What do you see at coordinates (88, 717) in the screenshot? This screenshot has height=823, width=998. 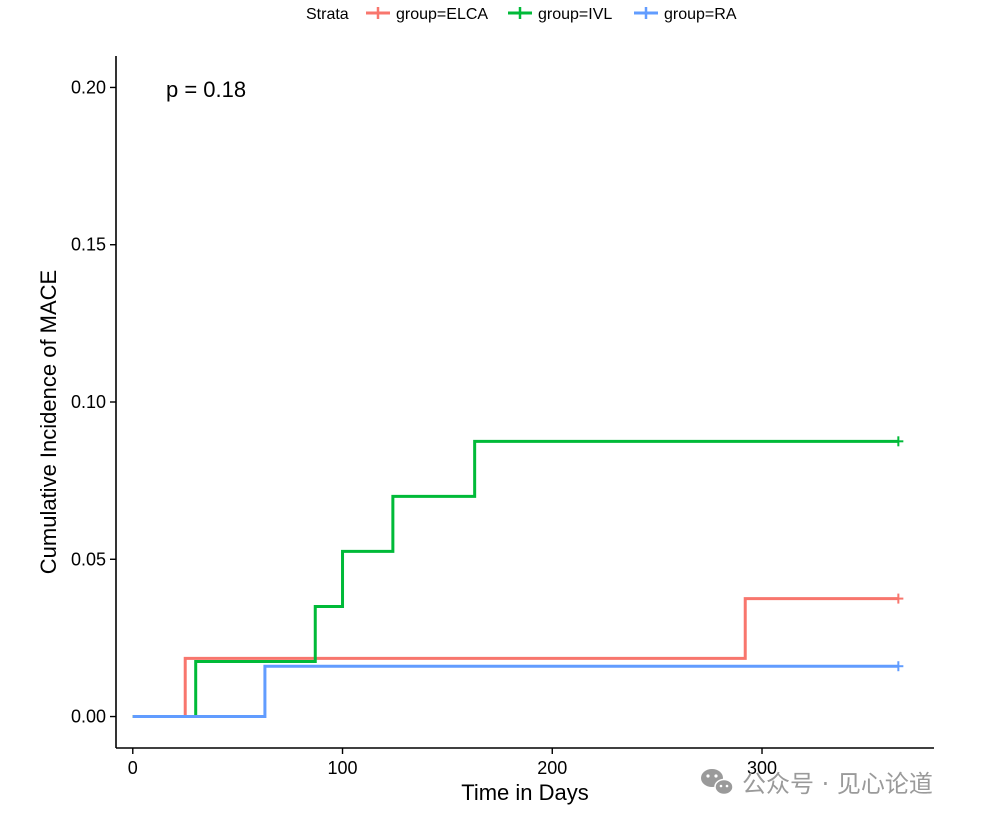 I see `y-tick-label: 0.00` at bounding box center [88, 717].